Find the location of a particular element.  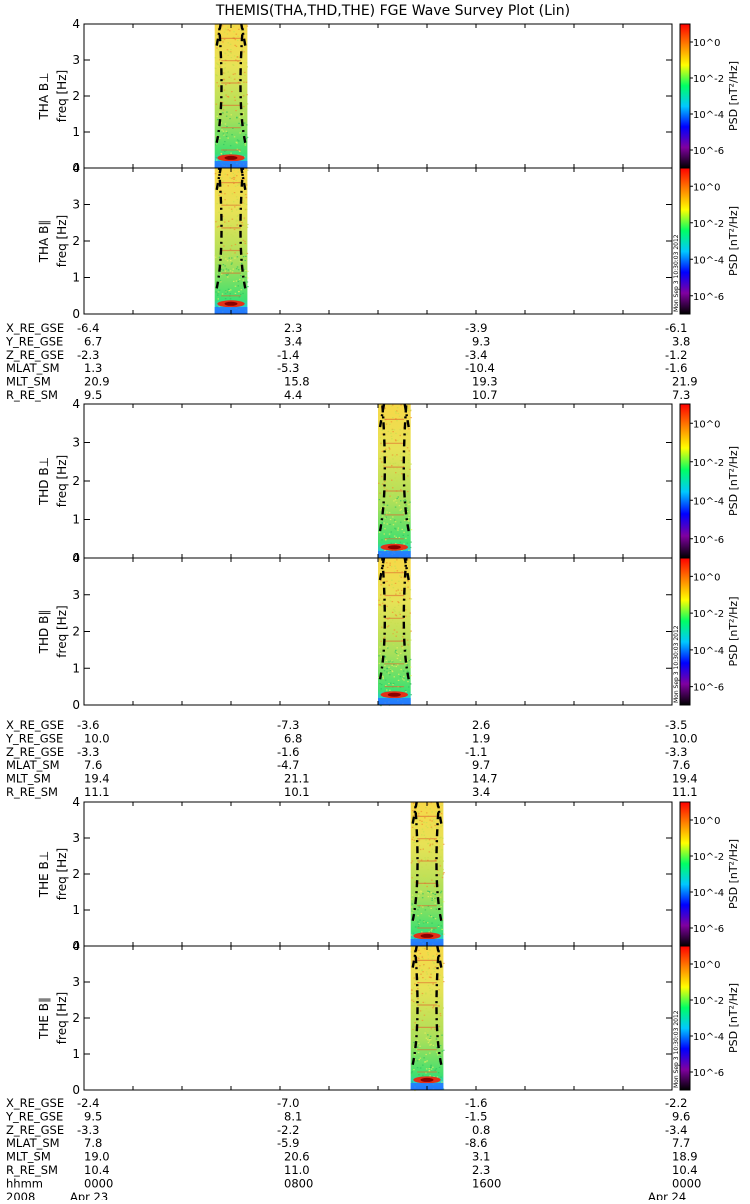

ephemeris-value: 9.5 is located at coordinates (93, 395).